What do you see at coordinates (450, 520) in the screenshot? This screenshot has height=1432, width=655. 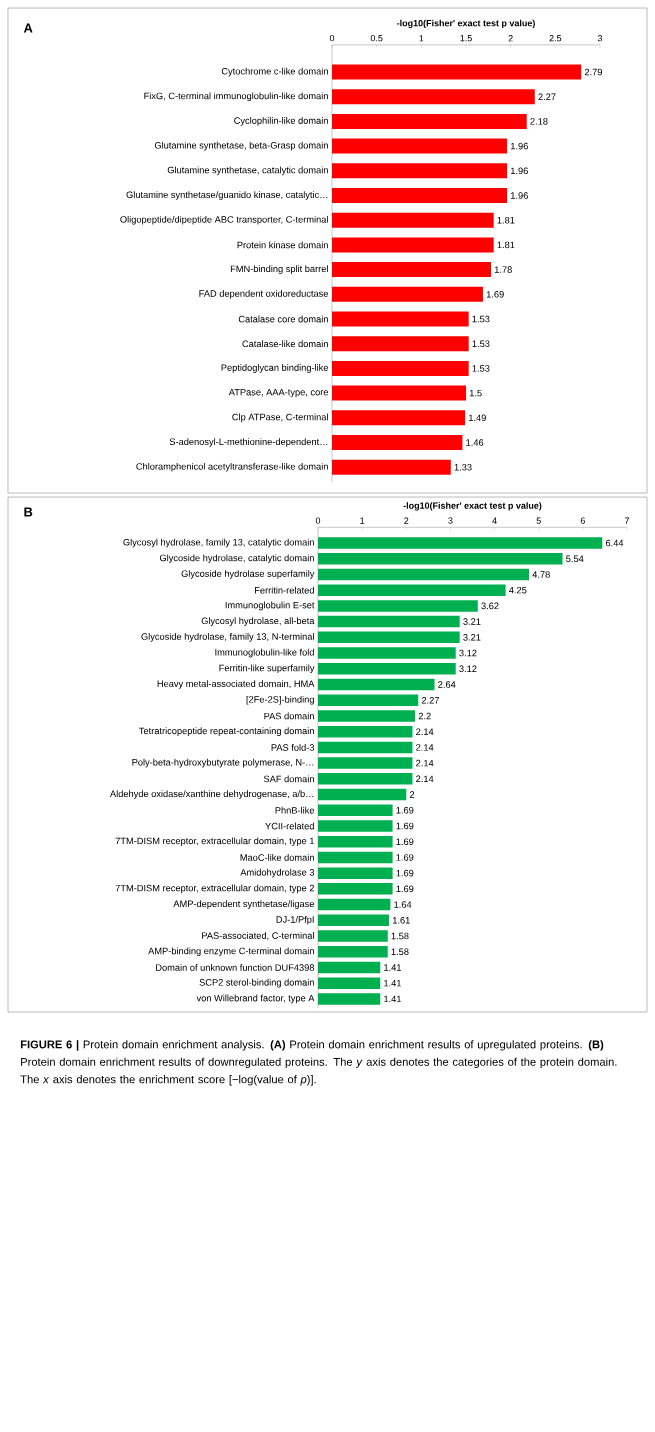 I see `x-tick-label: 3` at bounding box center [450, 520].